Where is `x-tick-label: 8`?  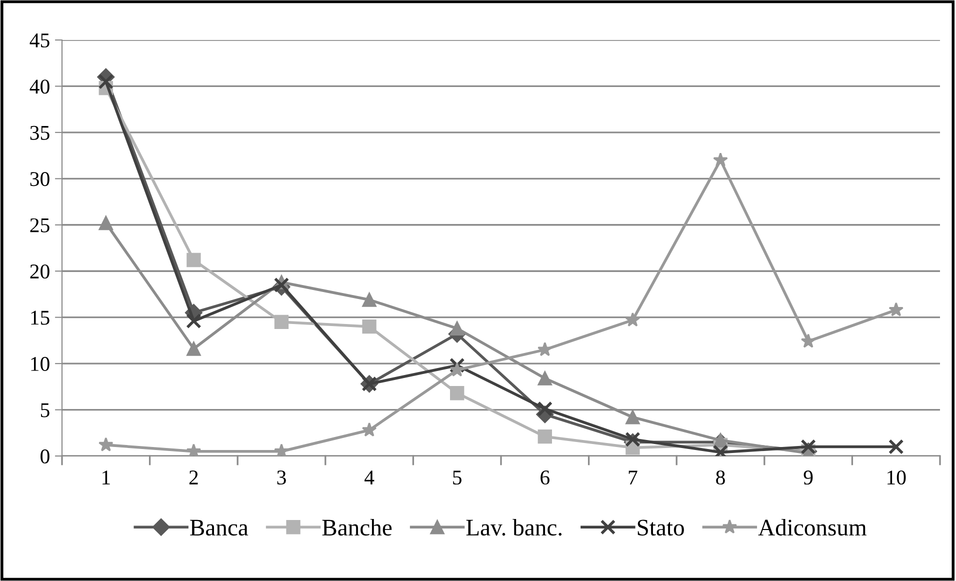 x-tick-label: 8 is located at coordinates (720, 477).